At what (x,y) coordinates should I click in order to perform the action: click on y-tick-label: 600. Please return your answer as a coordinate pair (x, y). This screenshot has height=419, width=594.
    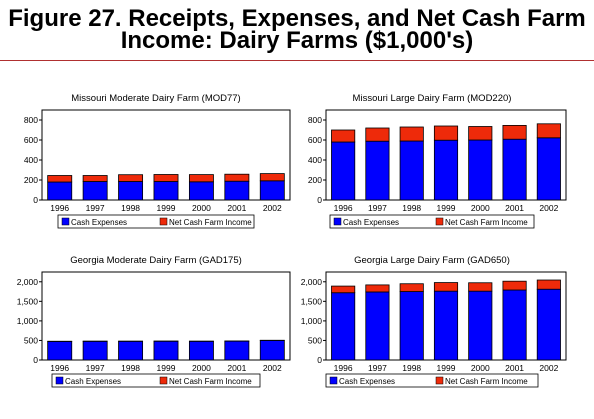
    Looking at the image, I should click on (31, 140).